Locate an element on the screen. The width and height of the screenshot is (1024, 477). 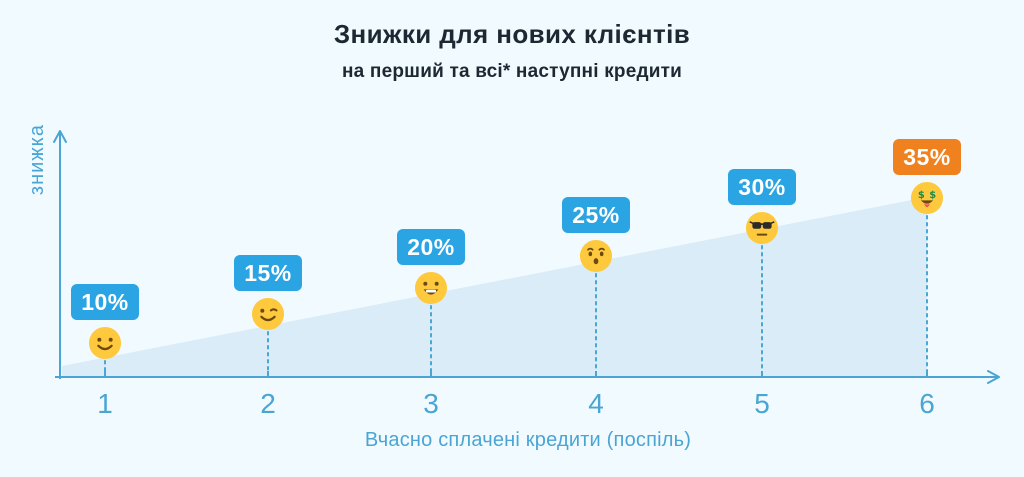
discount-badge: 25% is located at coordinates (596, 215).